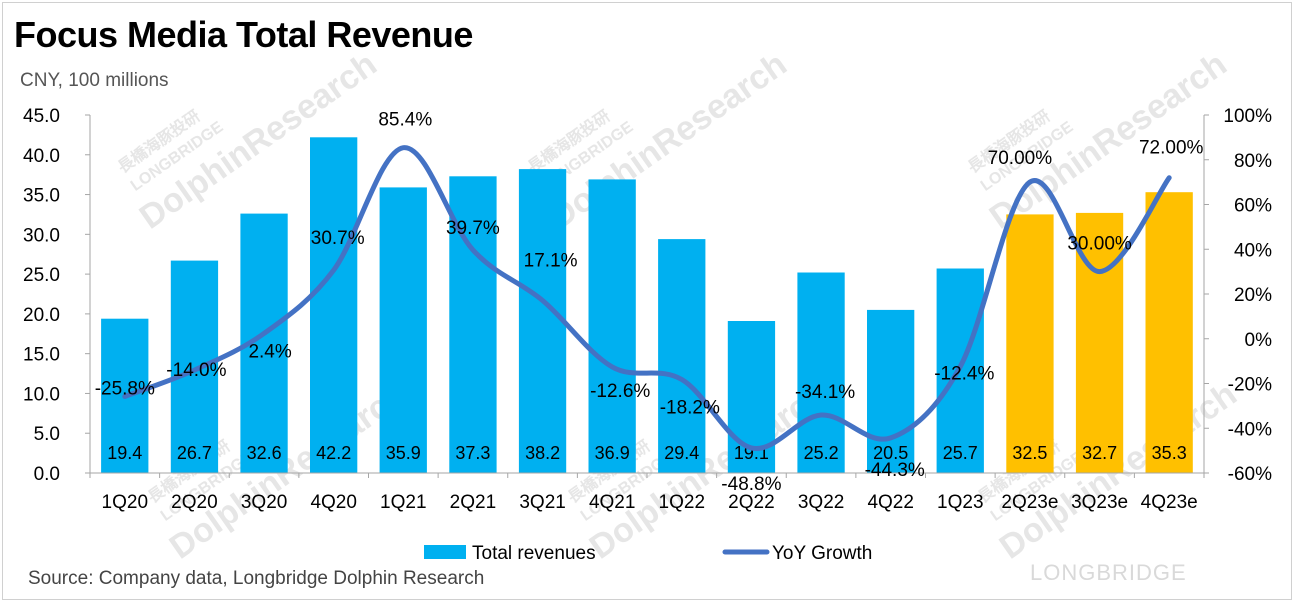 This screenshot has height=604, width=1296. I want to click on bar-value-label: 38.2, so click(542, 453).